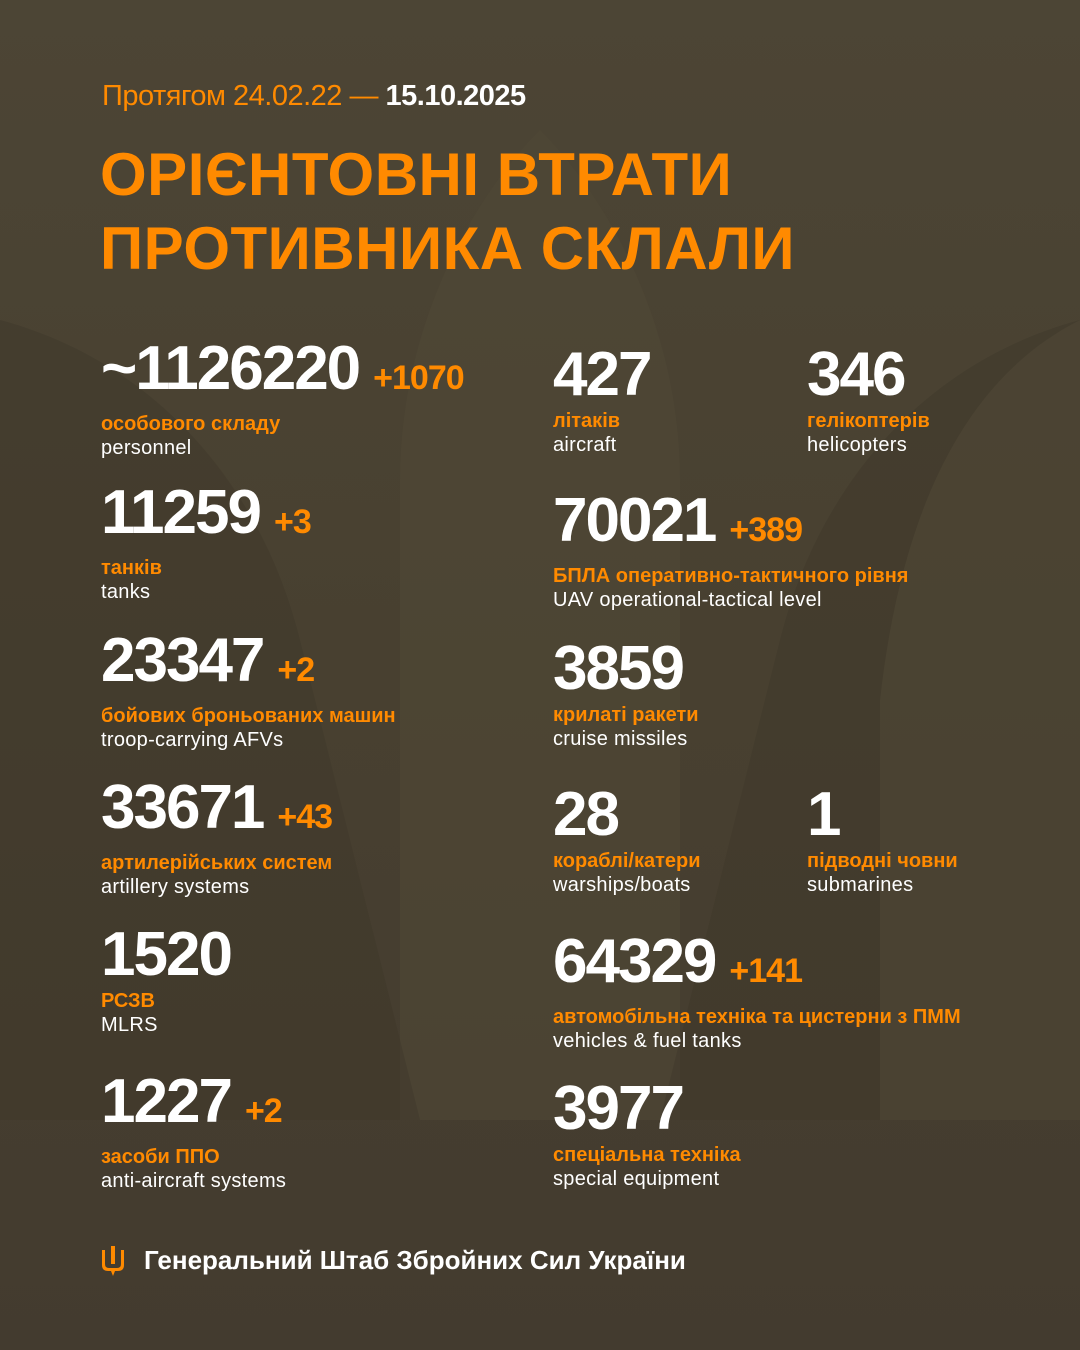 The image size is (1080, 1350). Describe the element at coordinates (856, 374) in the screenshot. I see `stat-value: 346` at that location.